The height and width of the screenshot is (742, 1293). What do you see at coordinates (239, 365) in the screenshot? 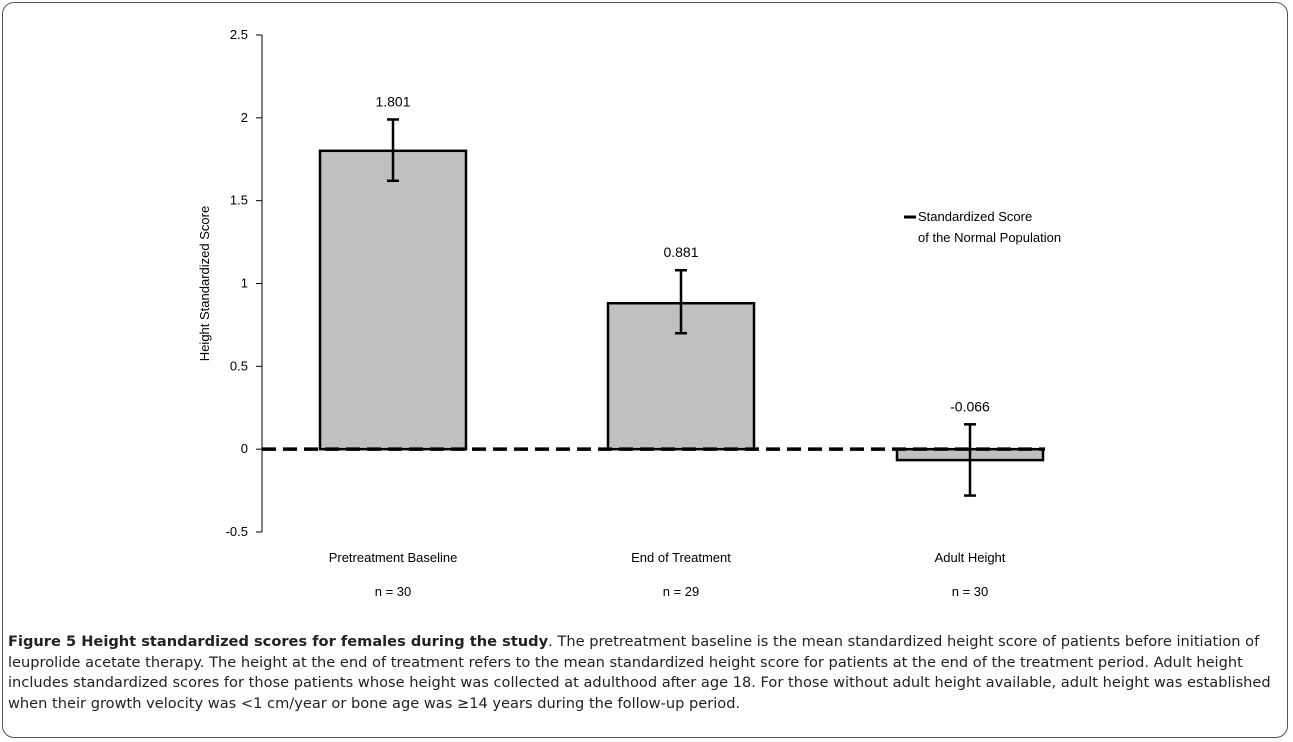
I see `y-tick-label-4: 0.5` at bounding box center [239, 365].